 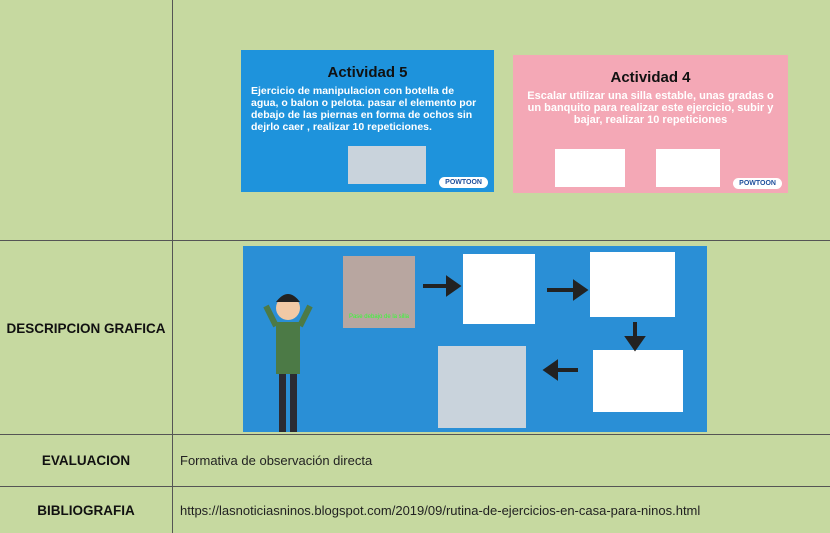 I want to click on column-divider, so click(x=172, y=266).